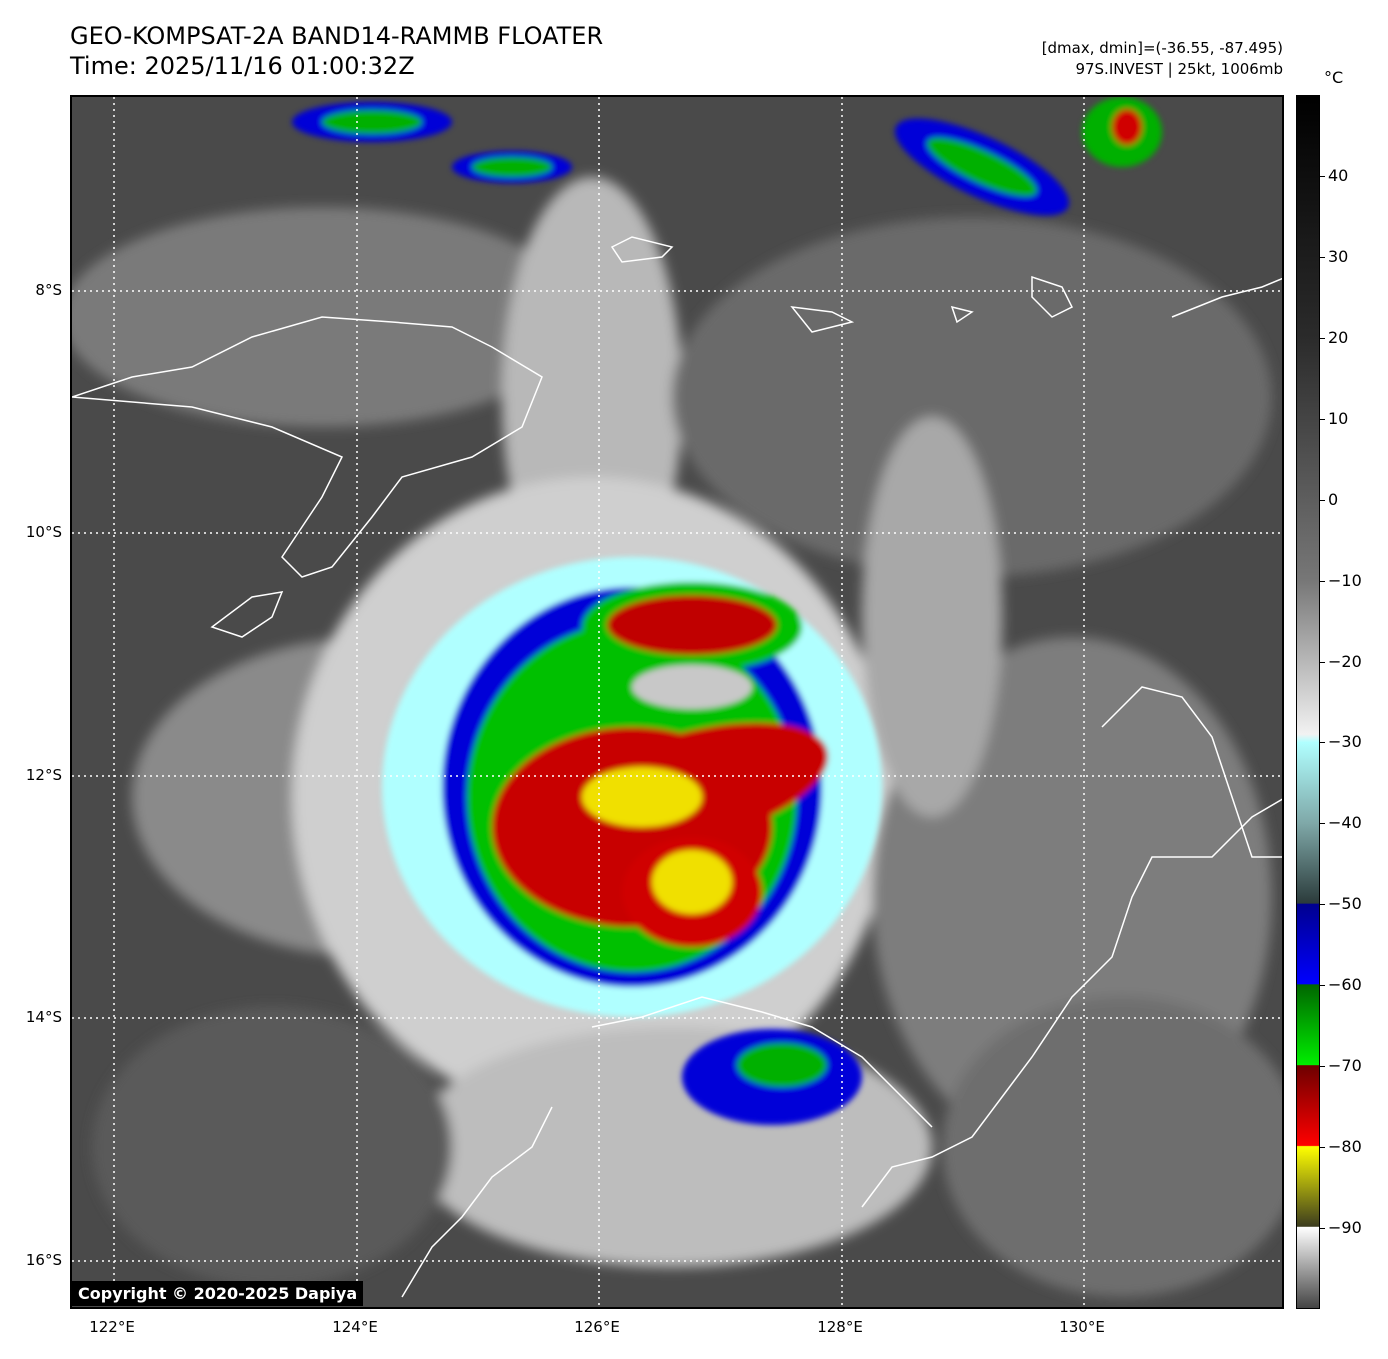  What do you see at coordinates (1345, 1066) in the screenshot?
I see `colorbar-tick-label: −70` at bounding box center [1345, 1066].